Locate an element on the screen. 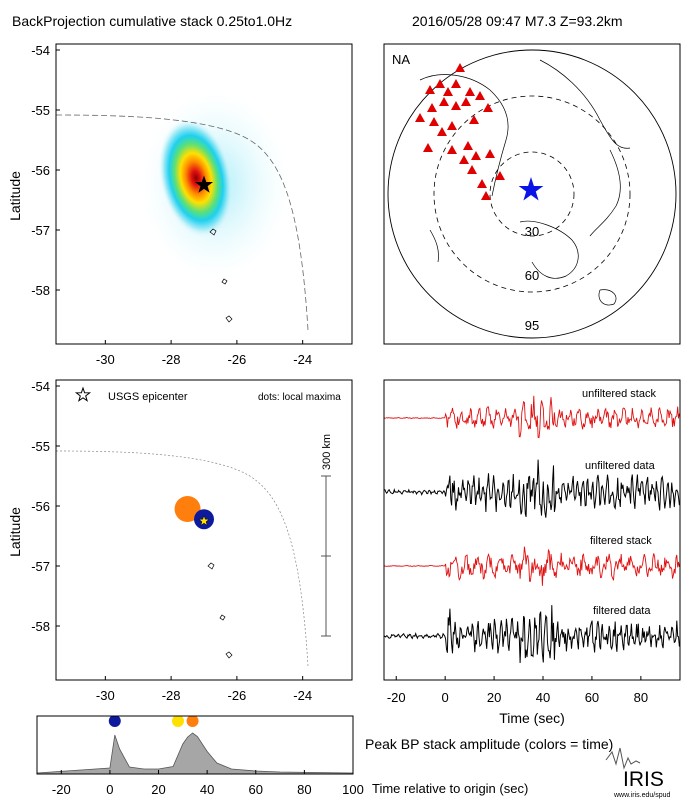 The height and width of the screenshot is (799, 688). scale-label: 300 km is located at coordinates (327, 452).